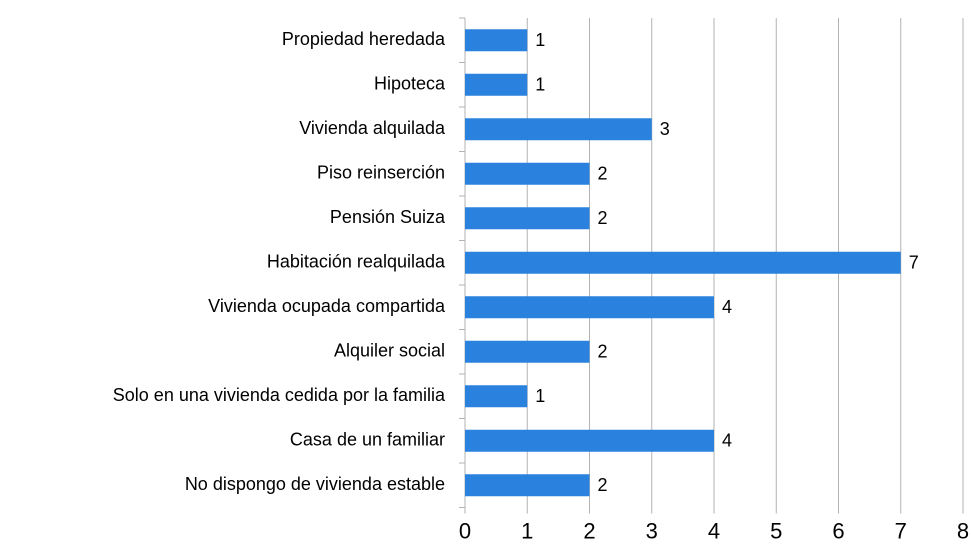 This screenshot has width=971, height=549. I want to click on y-tick-label: Vivienda ocupada compartida, so click(327, 306).